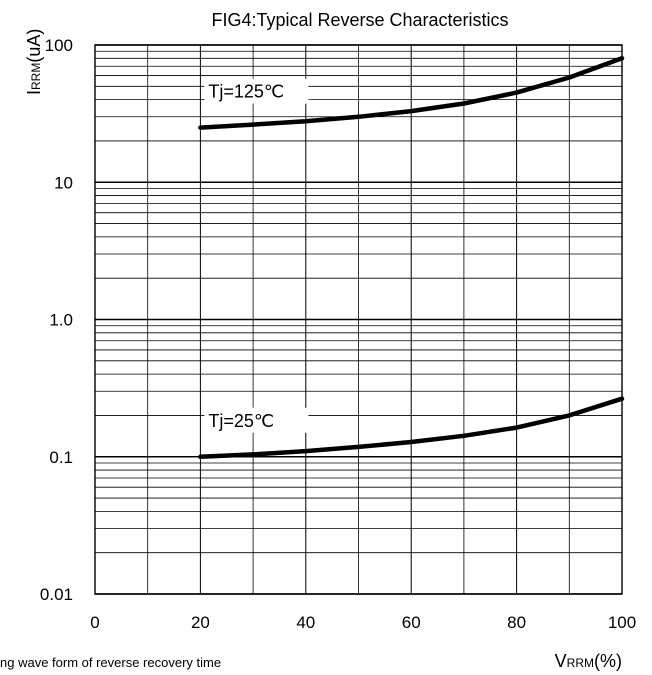 Image resolution: width=652 pixels, height=675 pixels. What do you see at coordinates (241, 421) in the screenshot?
I see `series-label: Tj=25℃` at bounding box center [241, 421].